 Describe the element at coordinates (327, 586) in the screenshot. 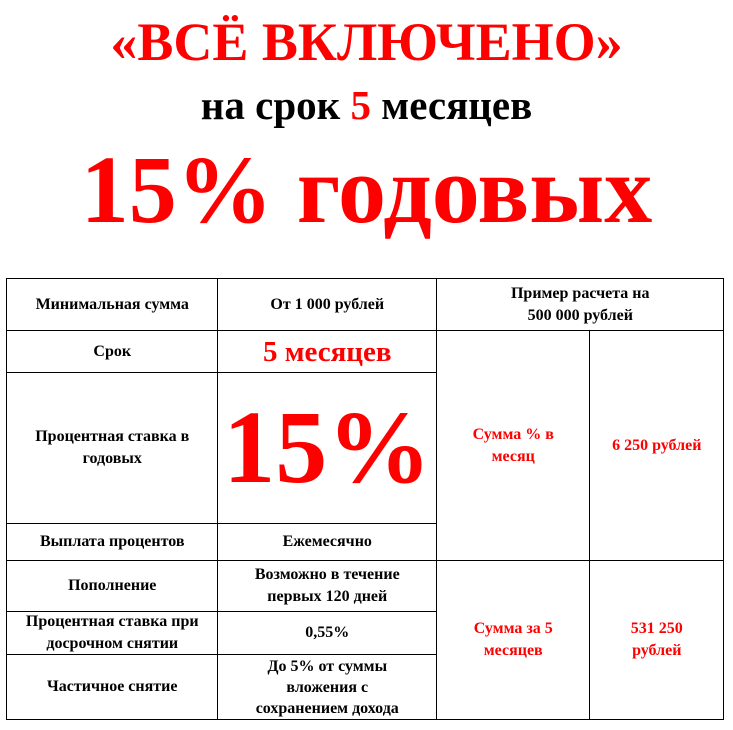

I see `value-topup: Возможно в течение первых 120 дней` at that location.